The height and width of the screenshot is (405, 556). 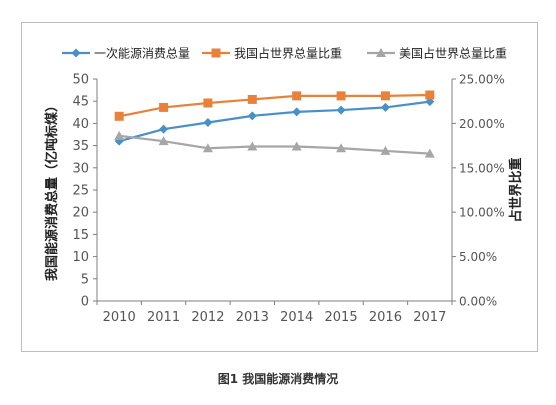 I want to click on legend-label-3: 美国占世界总量比重, so click(x=453, y=53).